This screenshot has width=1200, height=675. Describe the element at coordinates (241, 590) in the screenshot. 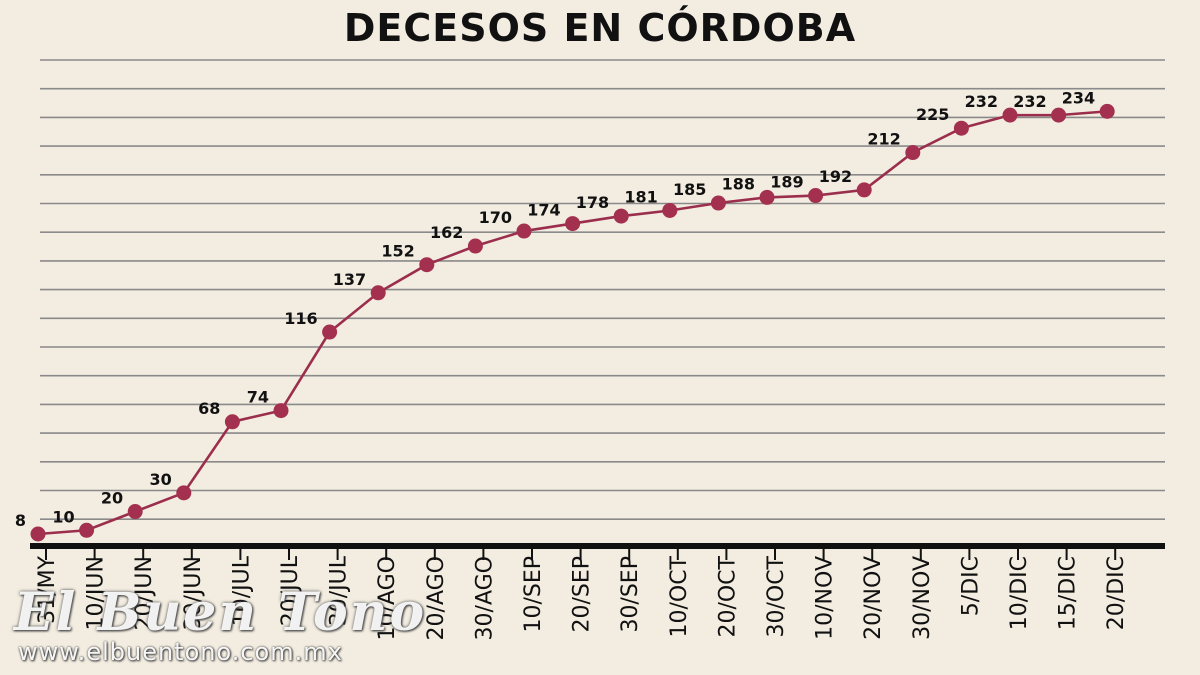

I see `x-tick-label: 10/JUL` at that location.